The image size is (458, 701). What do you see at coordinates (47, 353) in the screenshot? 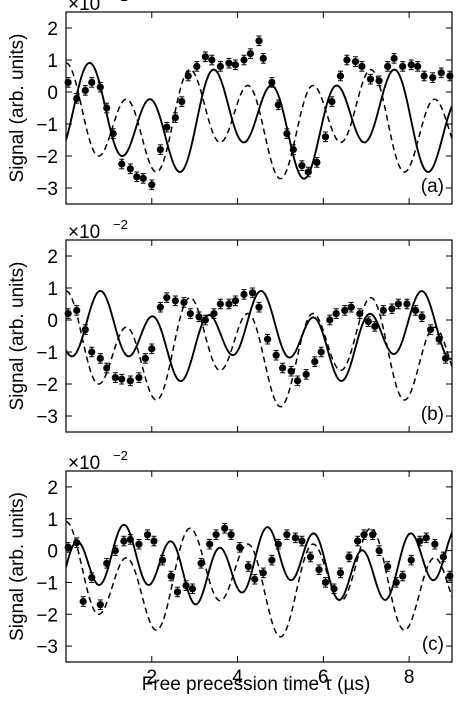
I see `y-tick-label: −1` at bounding box center [47, 353].